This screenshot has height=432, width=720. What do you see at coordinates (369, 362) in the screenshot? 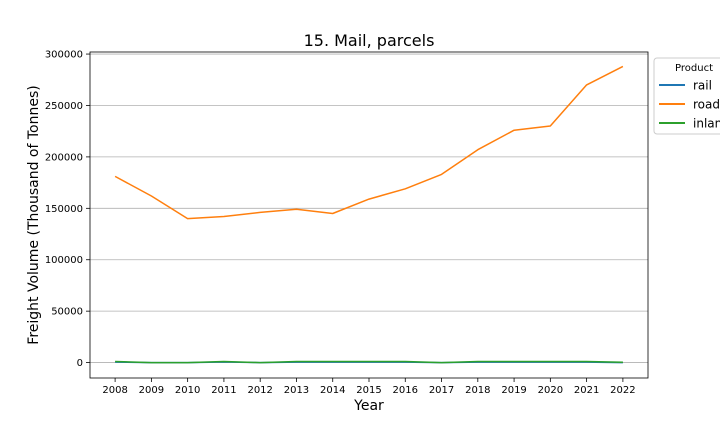
I see `series-line-inland-waterway` at bounding box center [369, 362].